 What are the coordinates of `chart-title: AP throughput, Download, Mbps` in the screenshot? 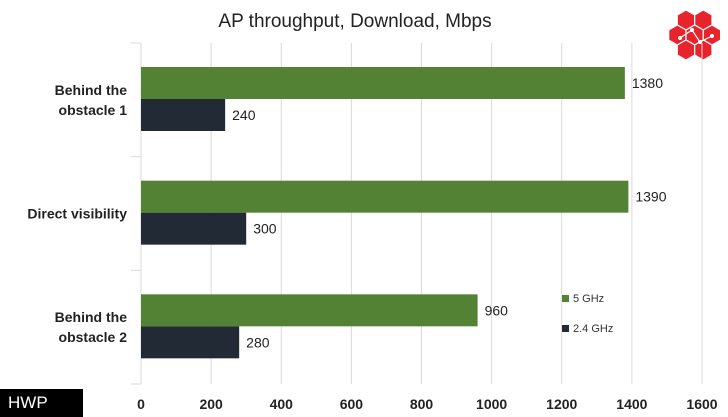 It's located at (354, 21).